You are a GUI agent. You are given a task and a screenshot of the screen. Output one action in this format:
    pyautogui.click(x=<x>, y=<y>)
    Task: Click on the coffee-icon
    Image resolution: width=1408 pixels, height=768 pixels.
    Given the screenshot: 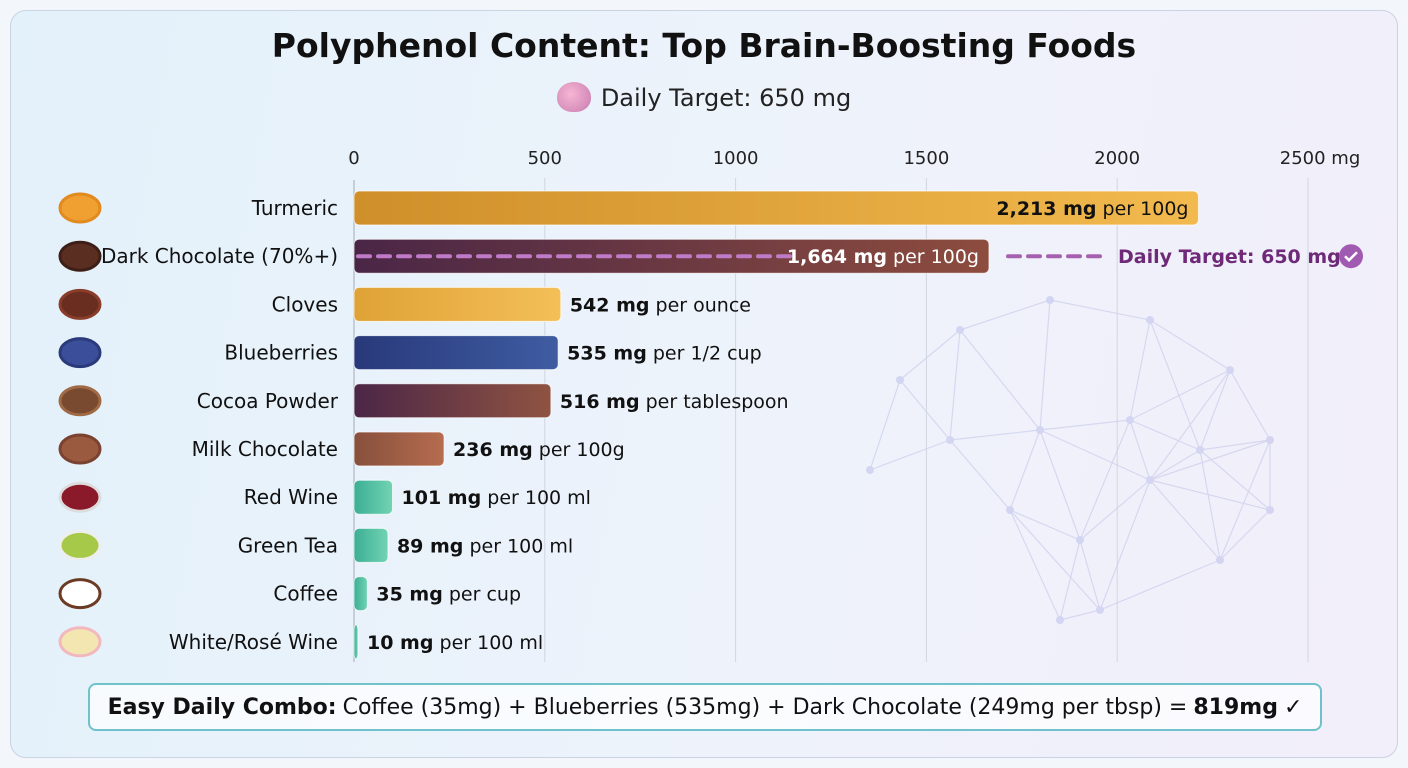 What is the action you would take?
    pyautogui.click(x=80, y=594)
    